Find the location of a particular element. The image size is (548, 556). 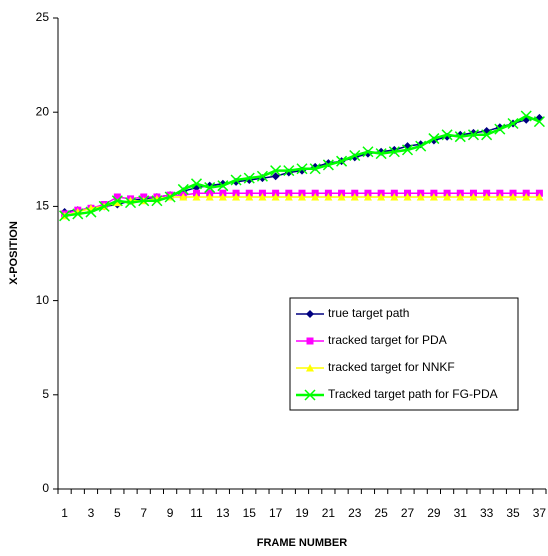

x-axis-label: FRAME NUMBER is located at coordinates (302, 543).